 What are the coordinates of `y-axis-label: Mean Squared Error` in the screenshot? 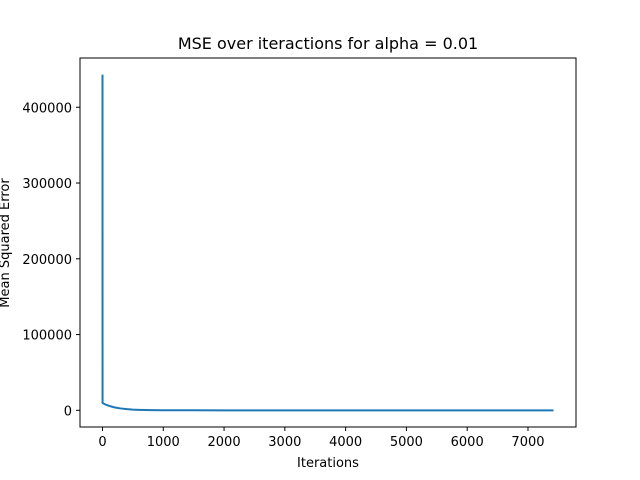 It's located at (6, 243).